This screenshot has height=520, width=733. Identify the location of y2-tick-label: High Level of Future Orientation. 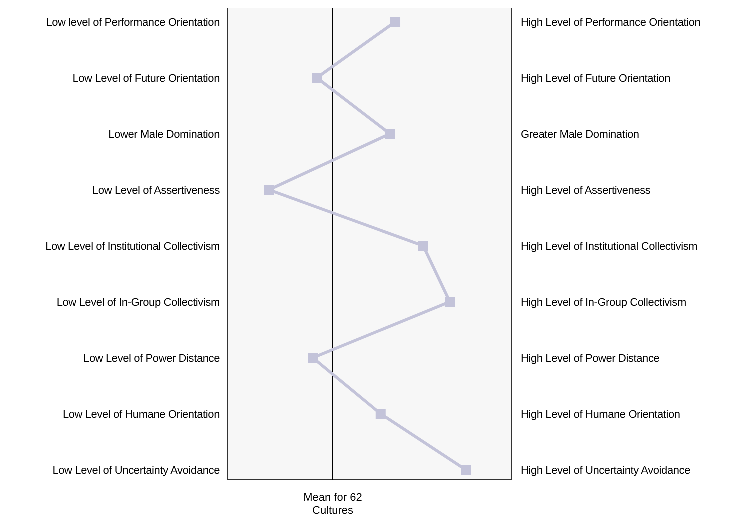
(596, 79).